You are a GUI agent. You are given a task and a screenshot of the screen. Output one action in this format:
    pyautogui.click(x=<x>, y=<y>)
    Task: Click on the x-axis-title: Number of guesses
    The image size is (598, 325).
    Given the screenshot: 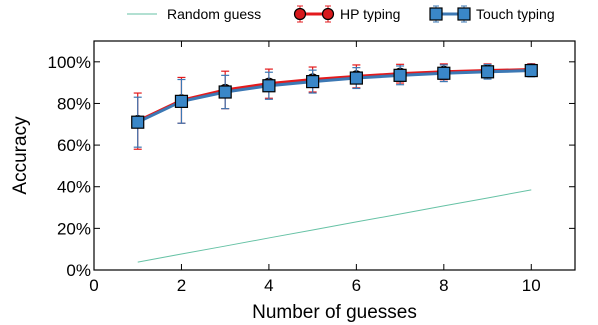 What is the action you would take?
    pyautogui.click(x=334, y=312)
    